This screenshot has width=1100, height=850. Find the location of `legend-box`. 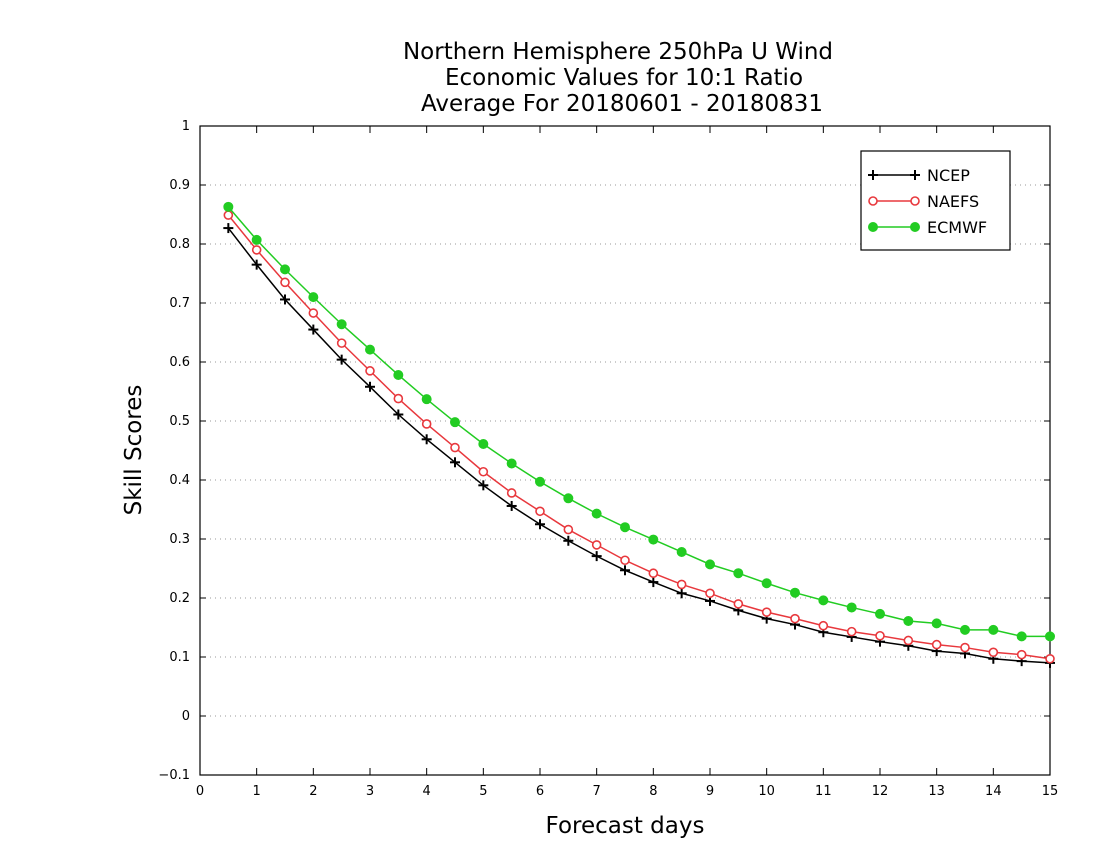

legend-box is located at coordinates (935, 200).